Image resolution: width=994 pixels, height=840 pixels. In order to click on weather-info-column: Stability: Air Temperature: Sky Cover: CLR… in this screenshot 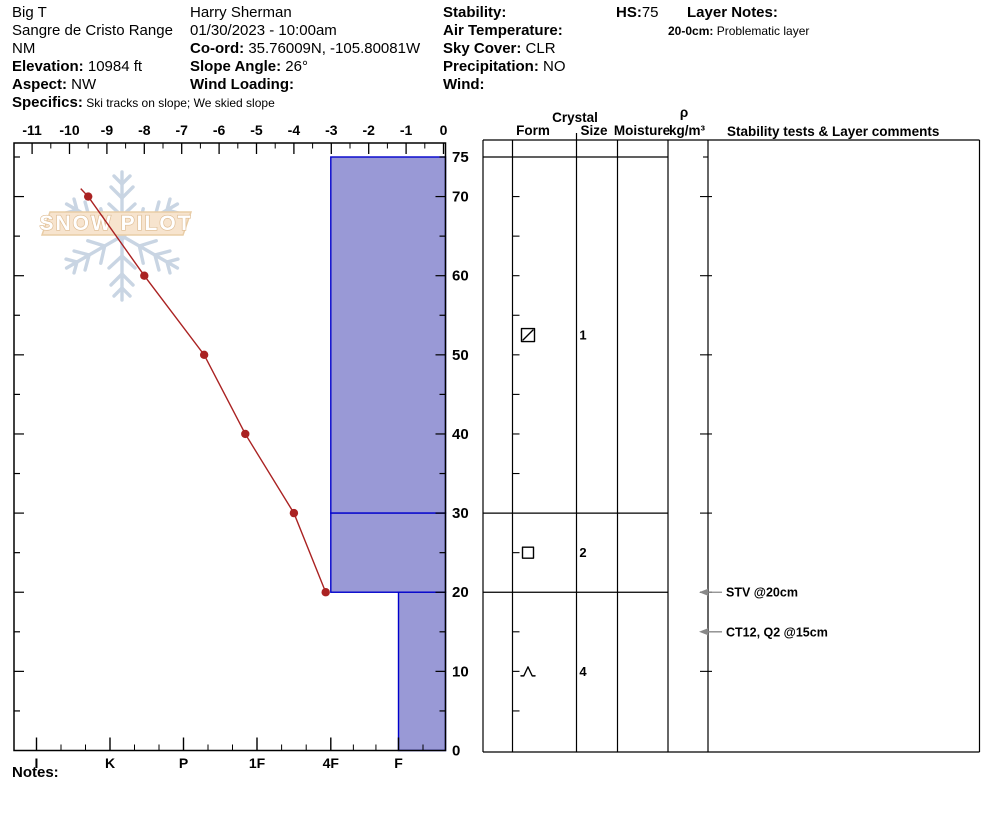, I will do `click(504, 49)`.